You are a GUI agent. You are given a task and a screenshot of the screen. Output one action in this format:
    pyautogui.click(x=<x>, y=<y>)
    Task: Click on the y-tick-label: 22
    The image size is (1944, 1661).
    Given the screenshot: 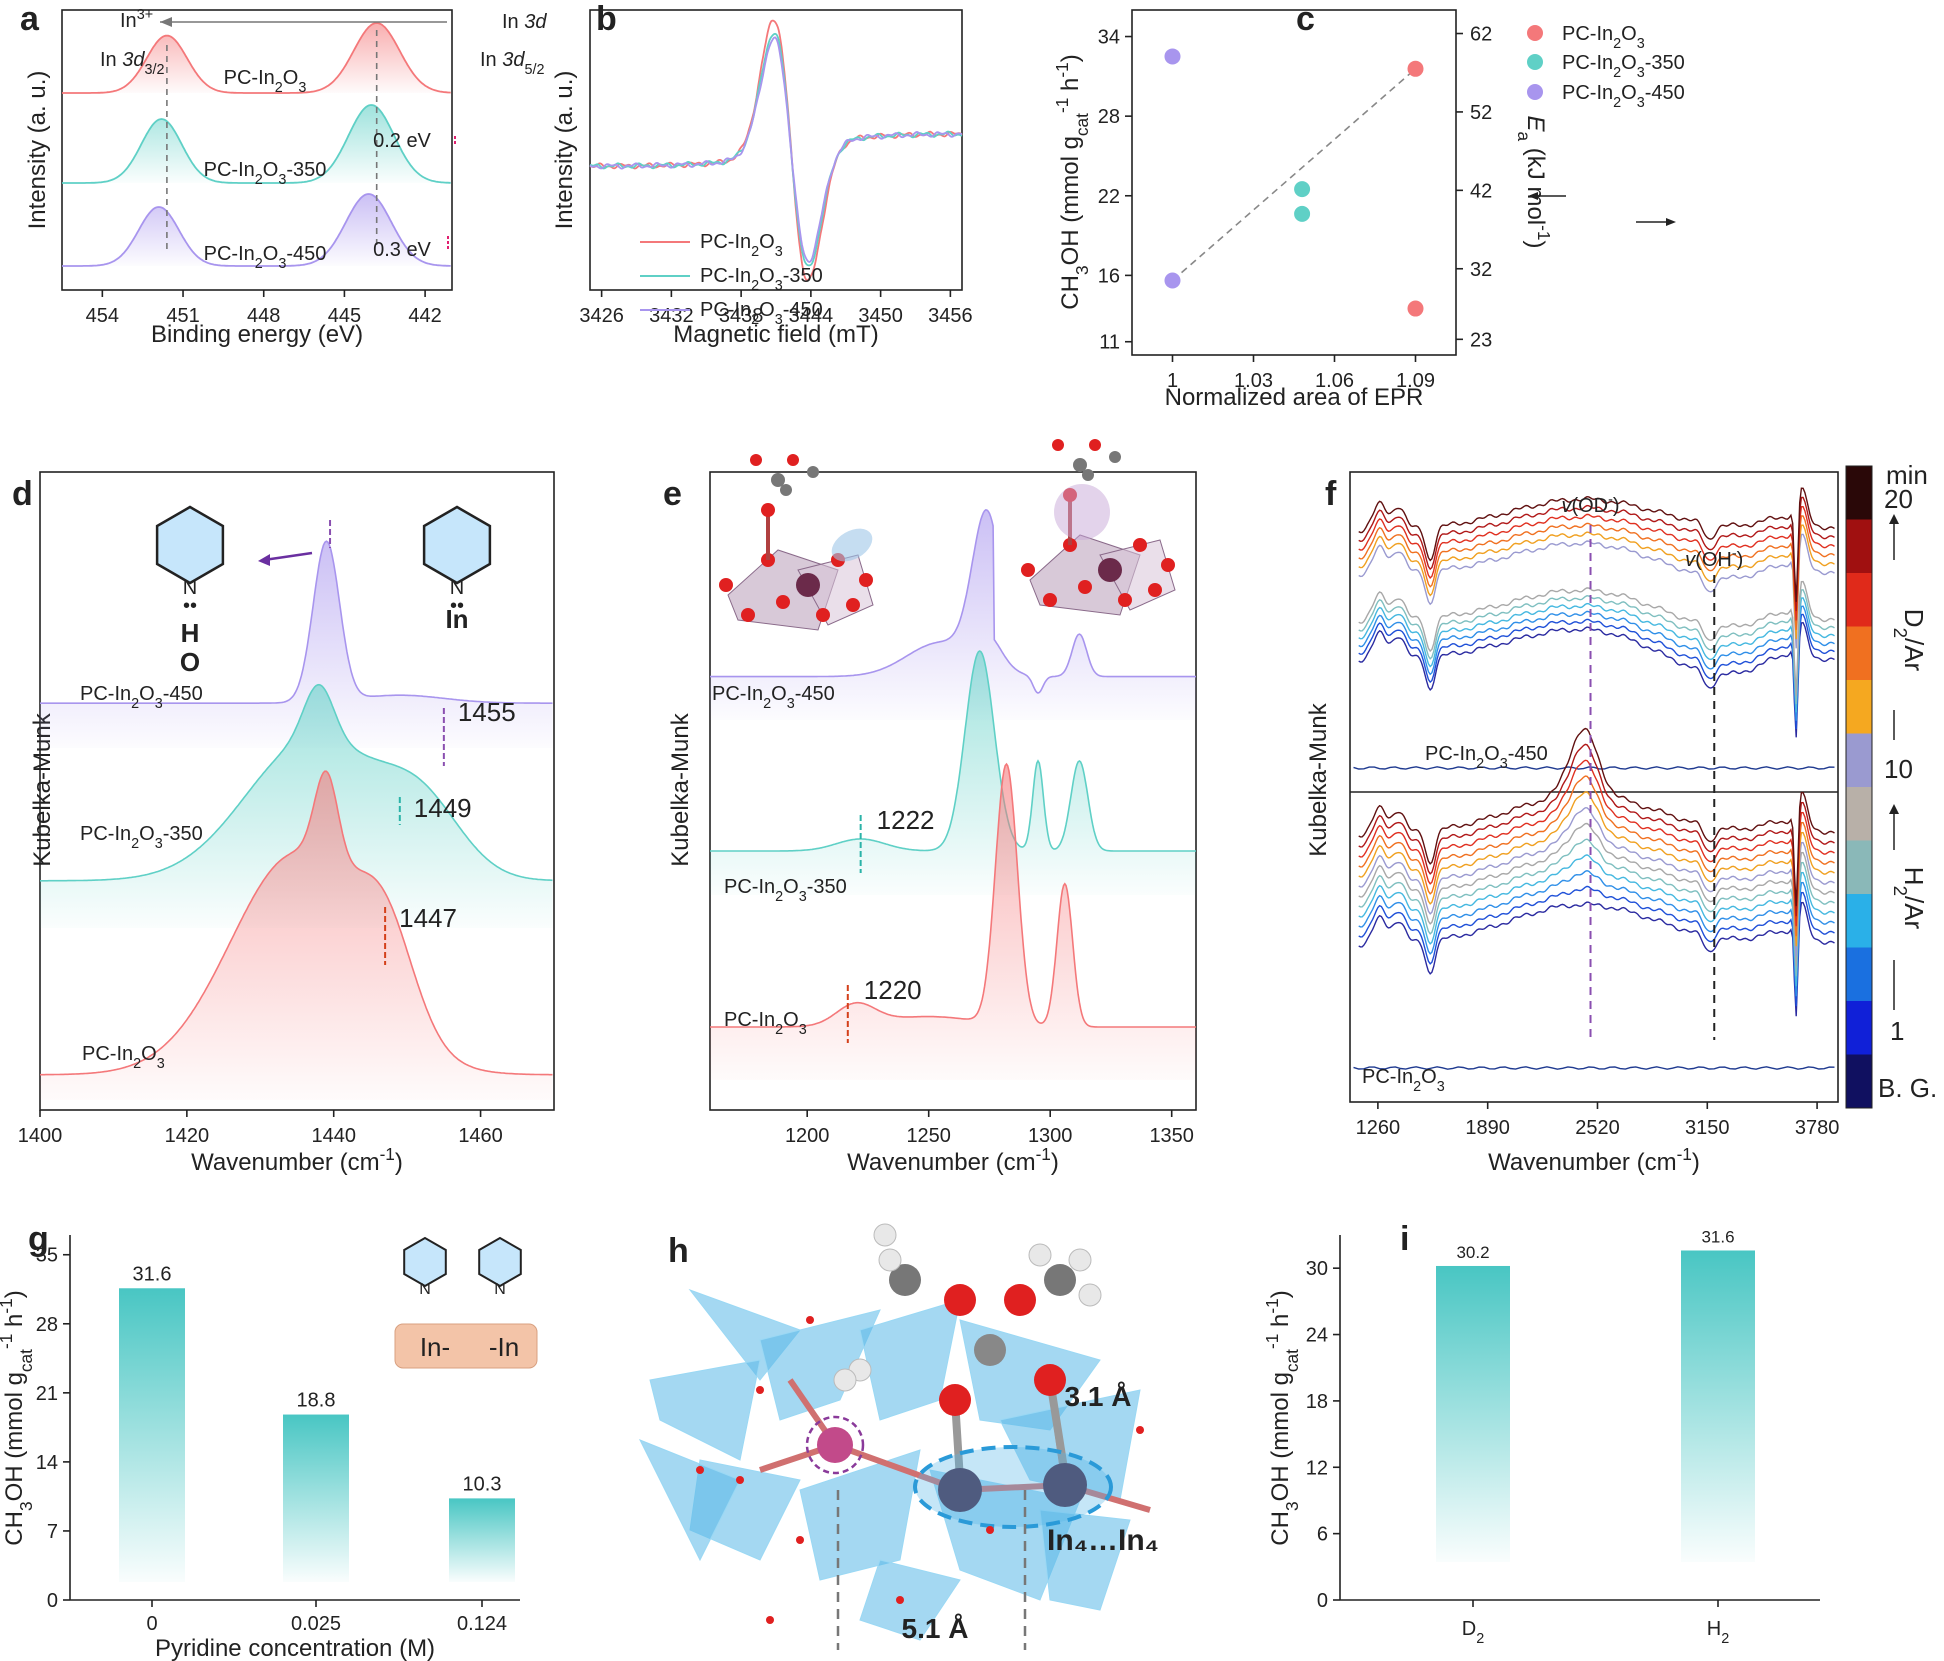 What is the action you would take?
    pyautogui.click(x=1109, y=197)
    